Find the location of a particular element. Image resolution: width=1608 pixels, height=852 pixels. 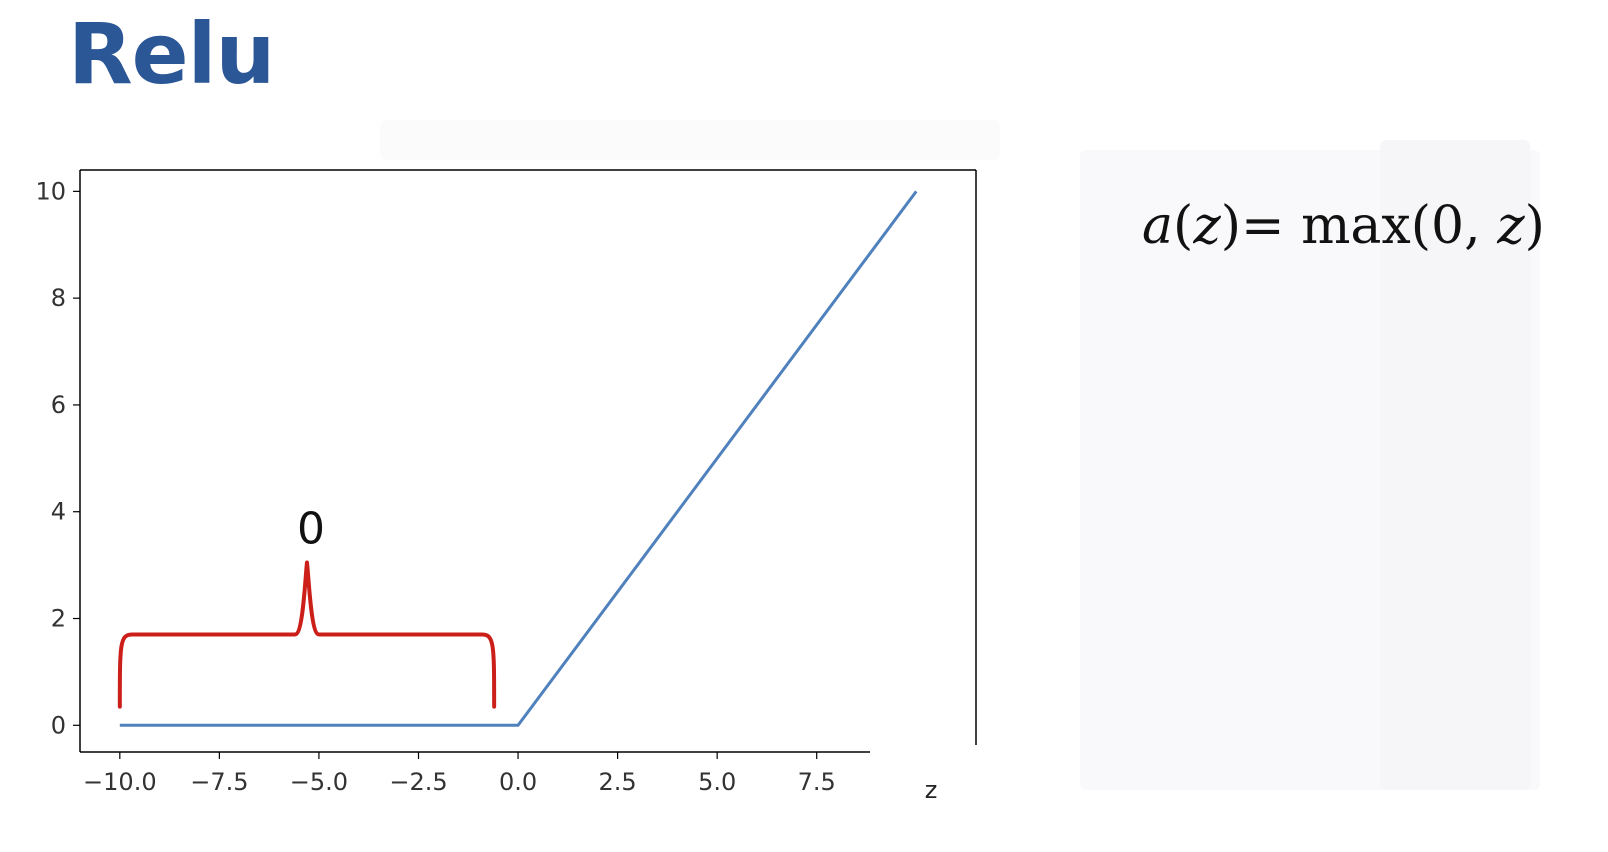

formula-max: max(0, is located at coordinates (1382, 226).